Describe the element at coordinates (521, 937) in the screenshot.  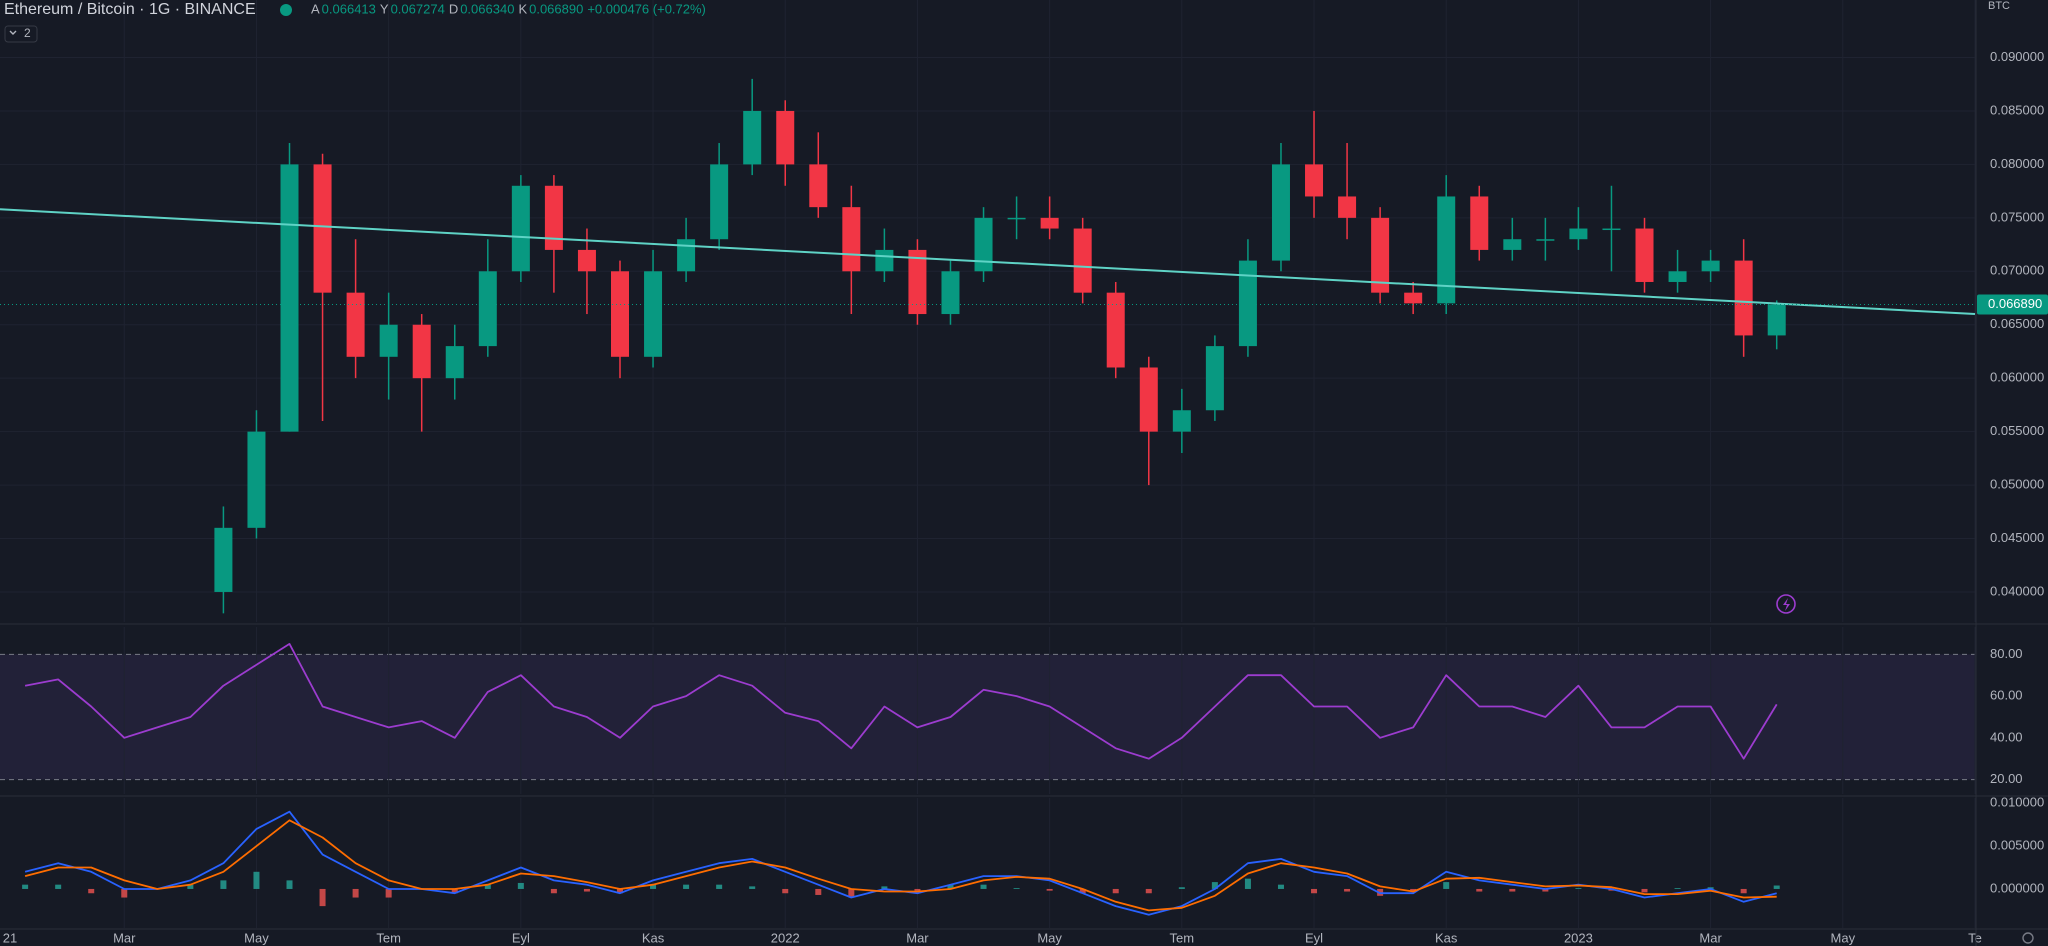
I see `x-tick-label: Eyl` at that location.